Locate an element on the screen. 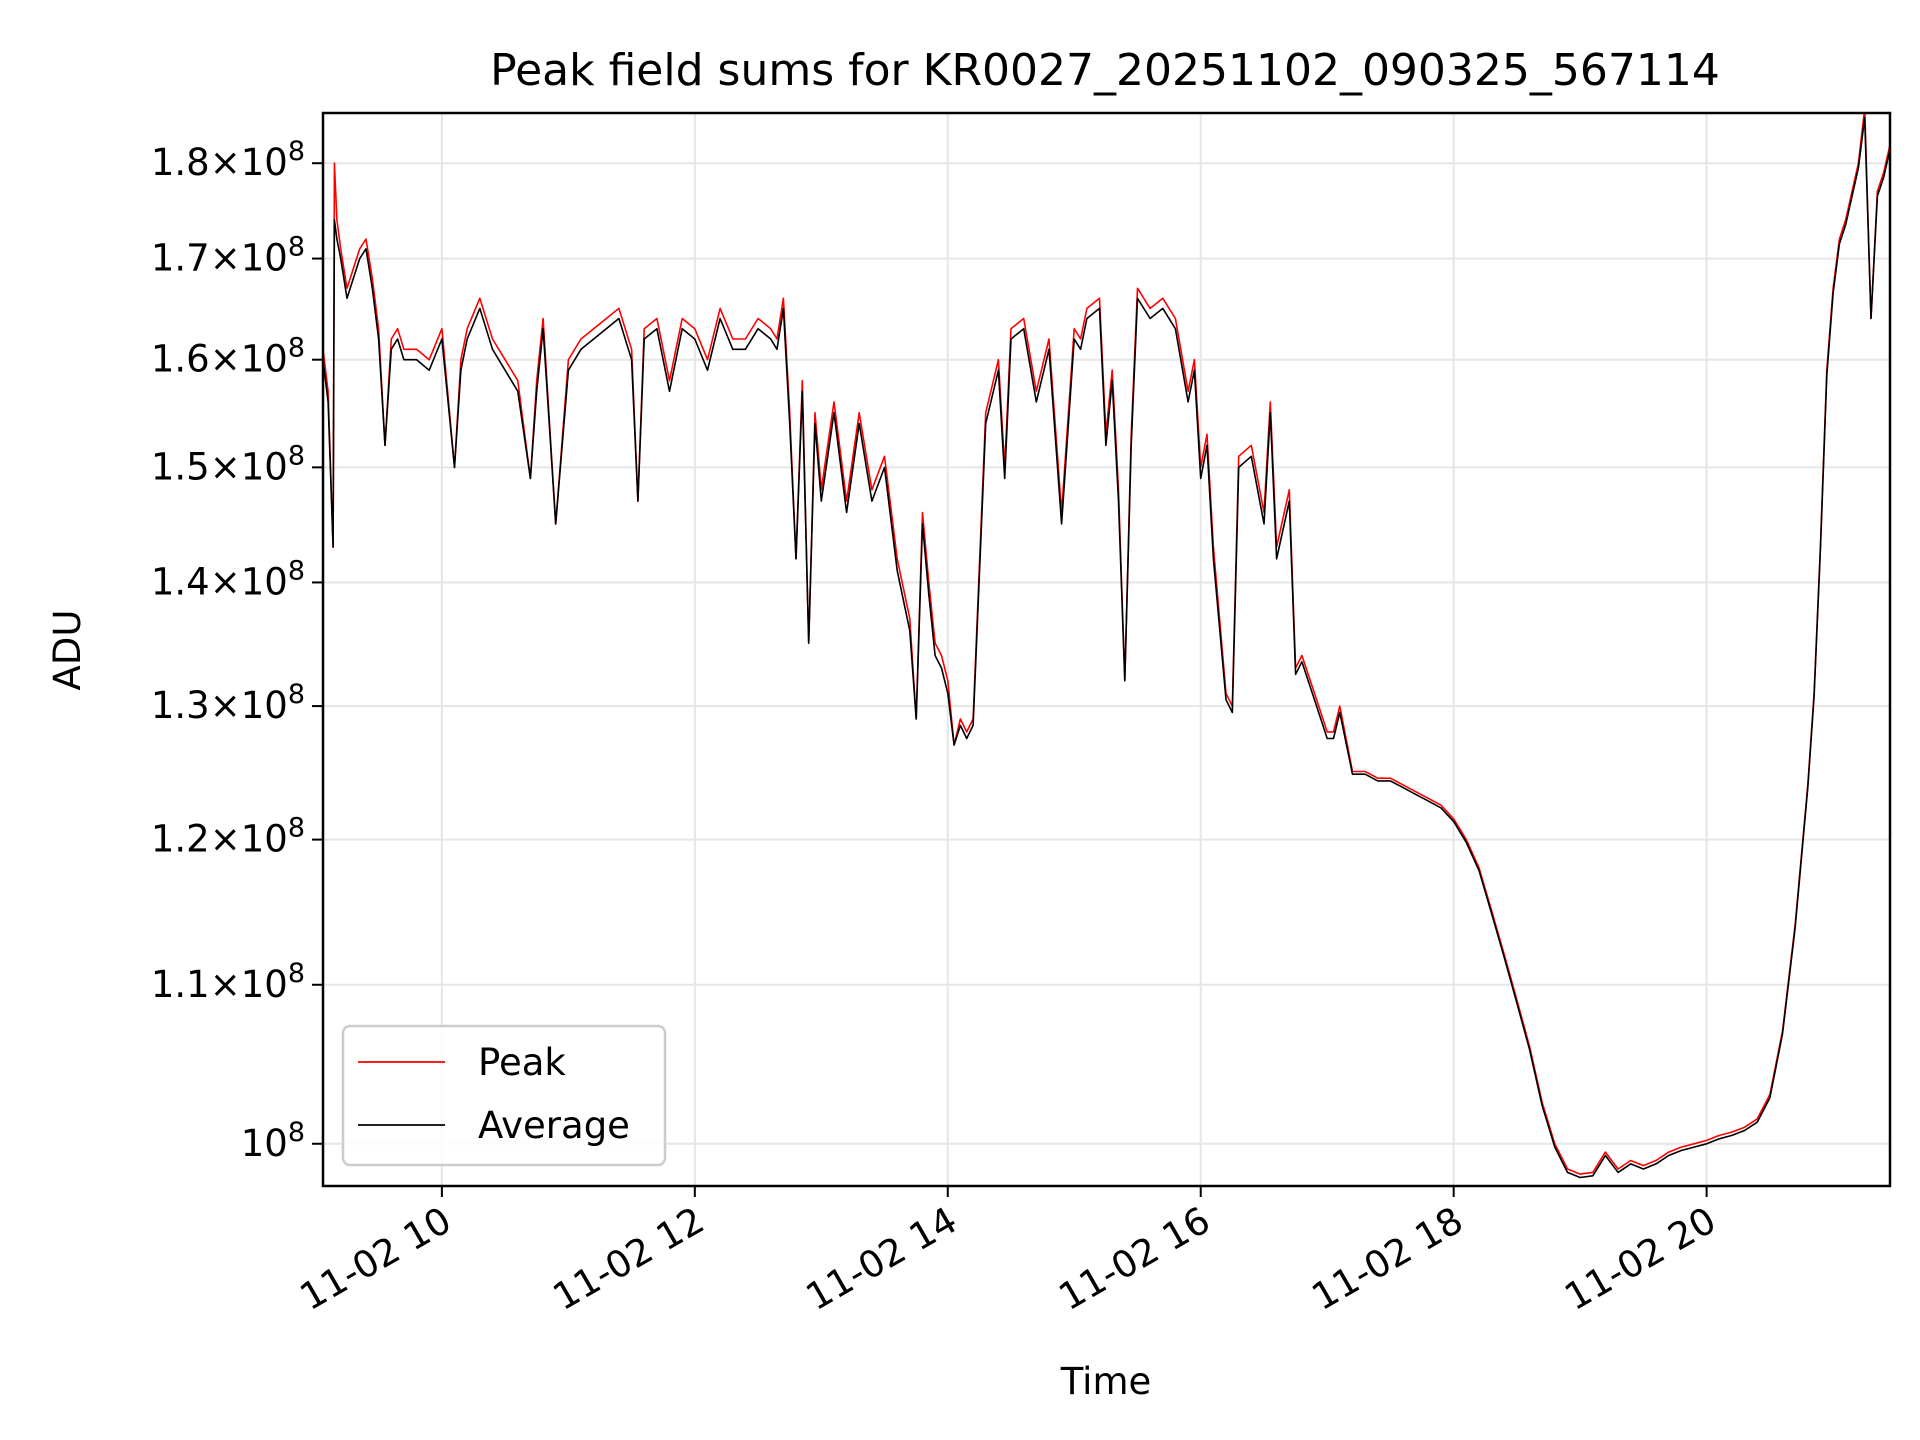  legend: Peak Average is located at coordinates (504, 1095).